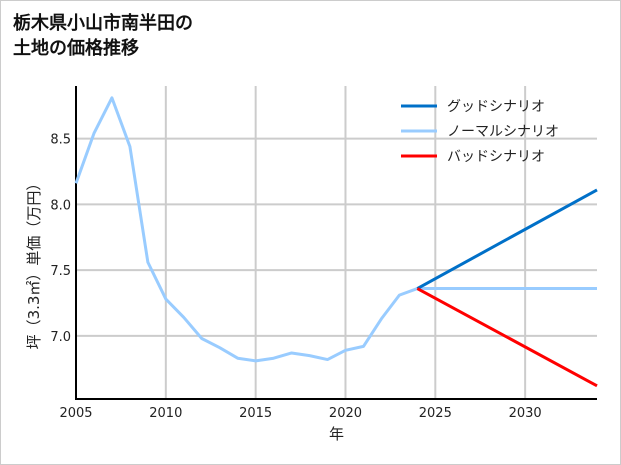 The image size is (621, 465). What do you see at coordinates (60, 337) in the screenshot?
I see `y-tick-label: 7.0` at bounding box center [60, 337].